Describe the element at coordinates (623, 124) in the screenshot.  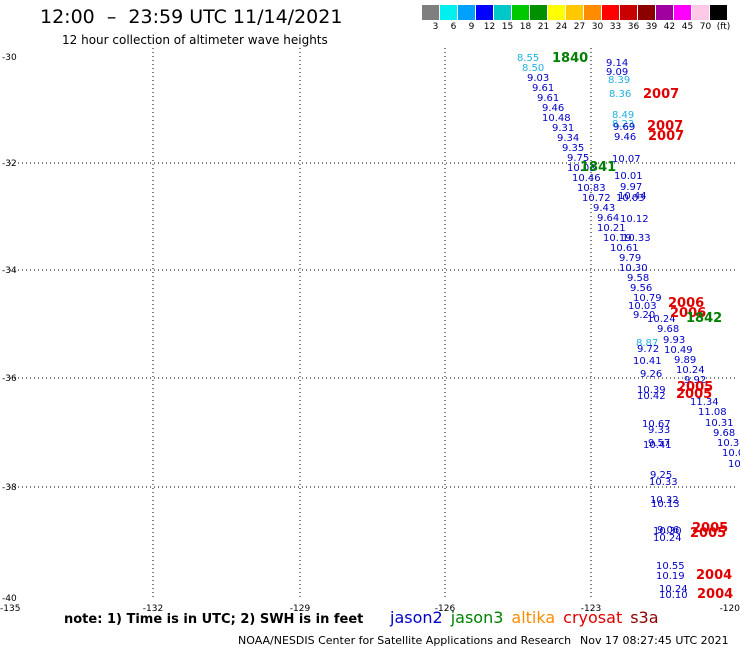
I see `wave-height-label: 8.23` at that location.